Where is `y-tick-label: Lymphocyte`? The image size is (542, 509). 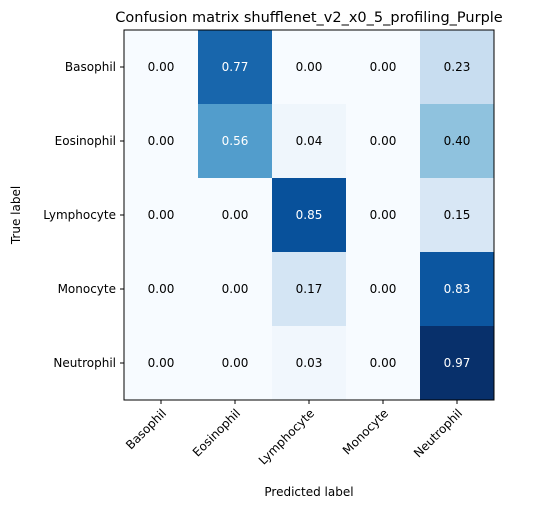
y-tick-label: Lymphocyte is located at coordinates (79, 215).